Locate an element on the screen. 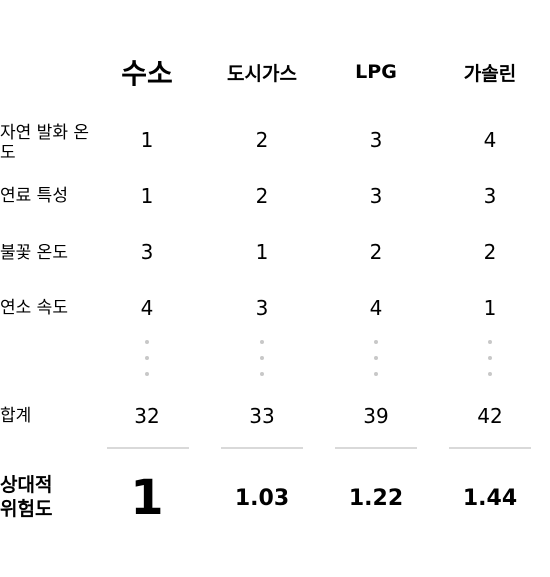  total-cell: 33 is located at coordinates (262, 416).